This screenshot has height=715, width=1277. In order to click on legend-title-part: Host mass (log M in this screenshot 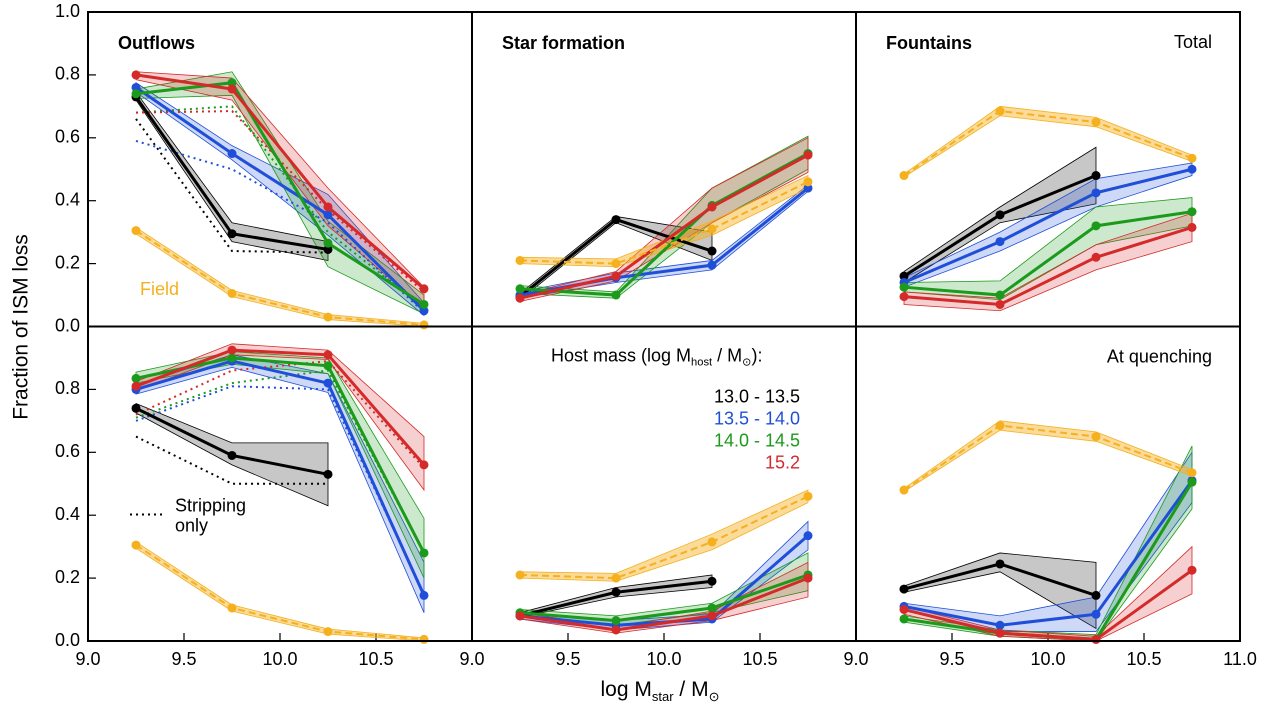, I will do `click(621, 355)`.